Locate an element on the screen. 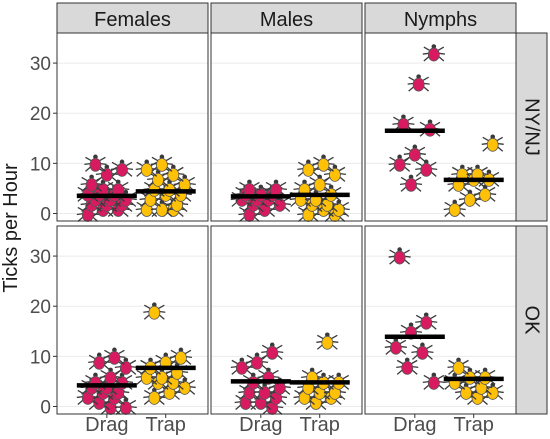 This screenshot has width=550, height=439. facet-strip-label: NY/NJ is located at coordinates (532, 127).